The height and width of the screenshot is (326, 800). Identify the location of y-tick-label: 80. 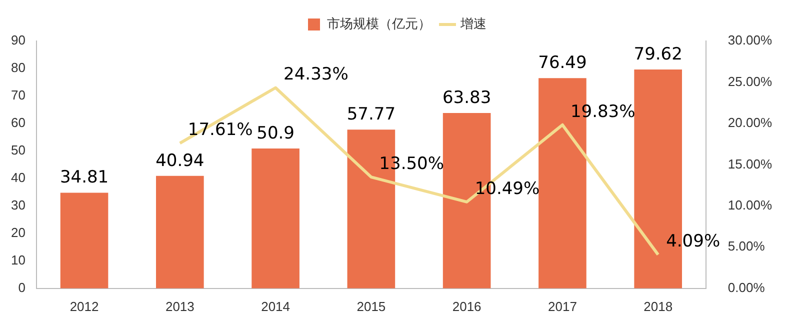
(18, 68).